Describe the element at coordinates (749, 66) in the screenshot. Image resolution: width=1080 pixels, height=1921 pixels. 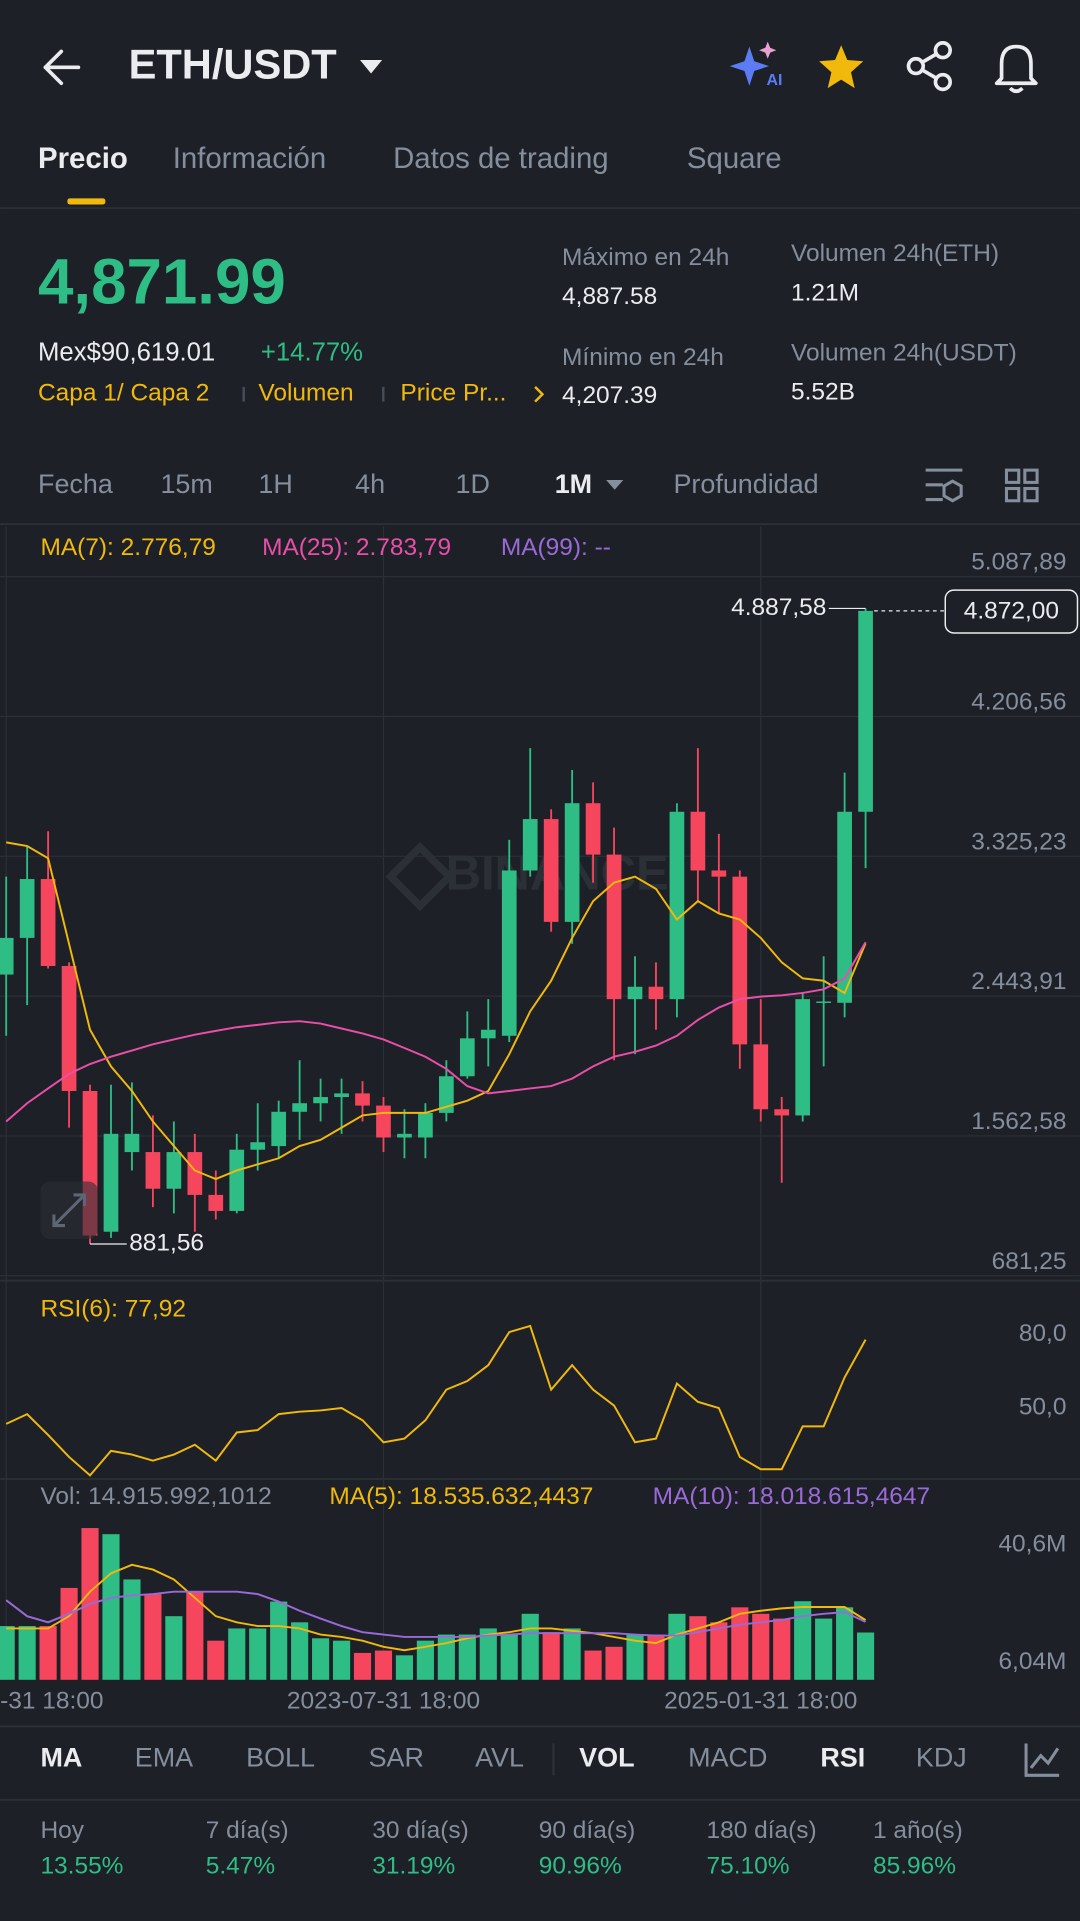
I see `ai-sparkle` at that location.